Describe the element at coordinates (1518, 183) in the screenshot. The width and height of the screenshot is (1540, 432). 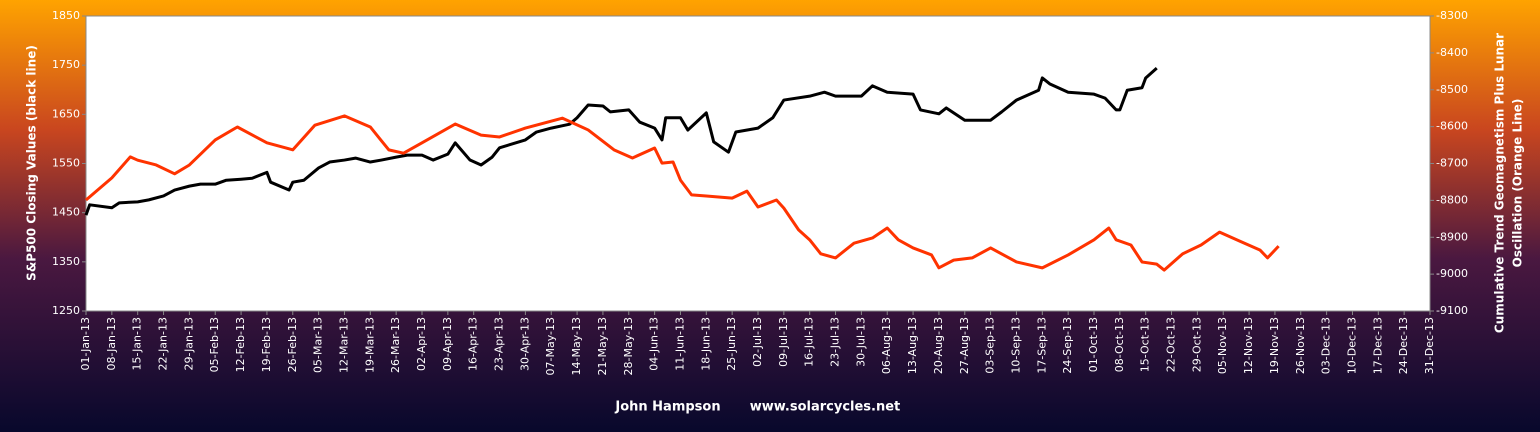
I see `y2-axis-title: Oscillation (Orange Line)` at that location.